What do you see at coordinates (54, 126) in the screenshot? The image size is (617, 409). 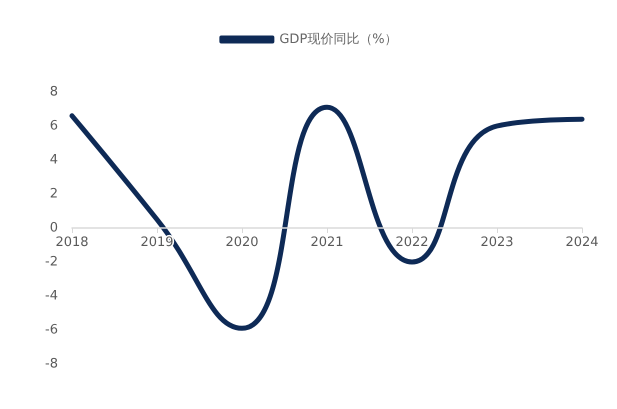 I see `y-tick-label: 6` at bounding box center [54, 126].